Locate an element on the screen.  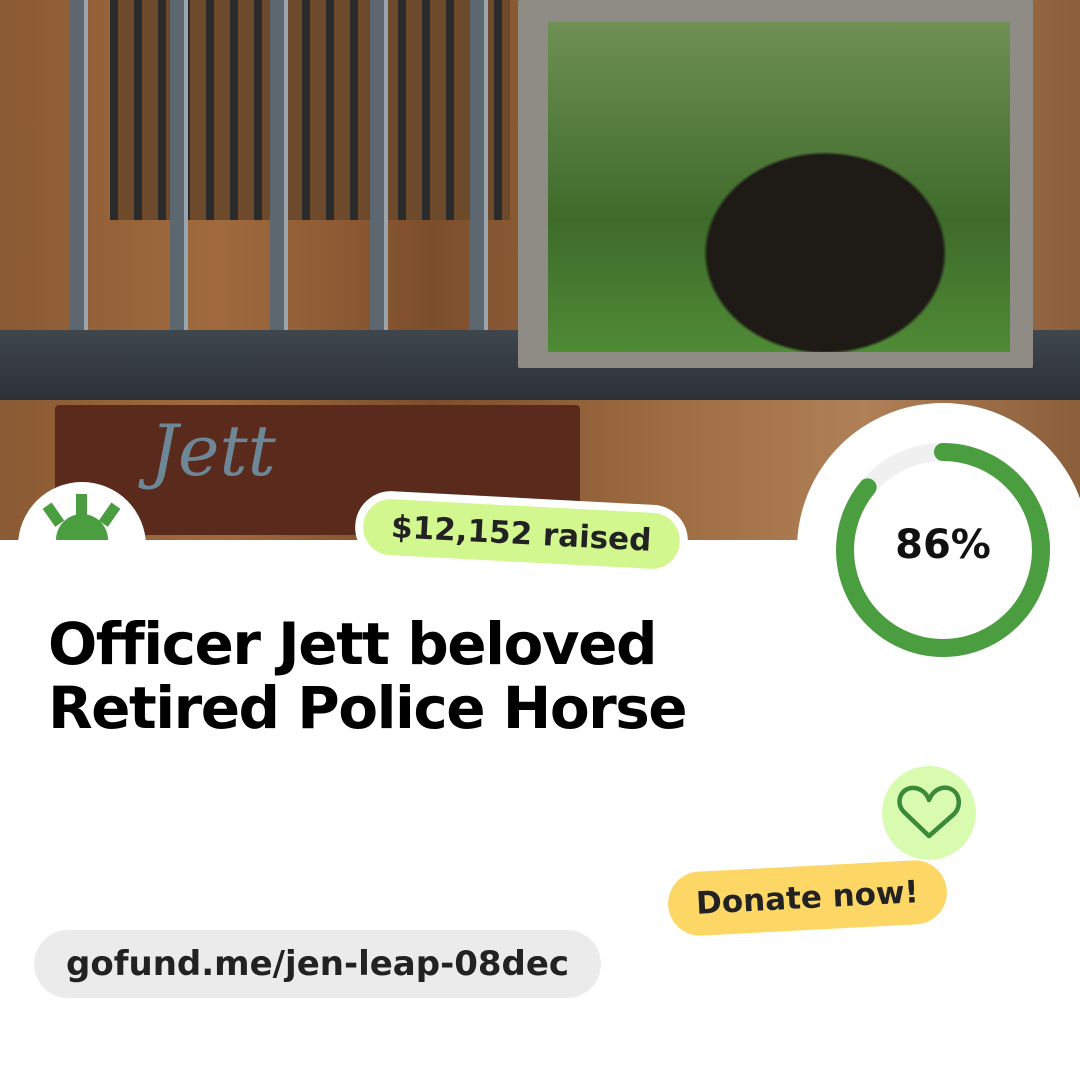
donate-now-button: Donate now! is located at coordinates (807, 898).